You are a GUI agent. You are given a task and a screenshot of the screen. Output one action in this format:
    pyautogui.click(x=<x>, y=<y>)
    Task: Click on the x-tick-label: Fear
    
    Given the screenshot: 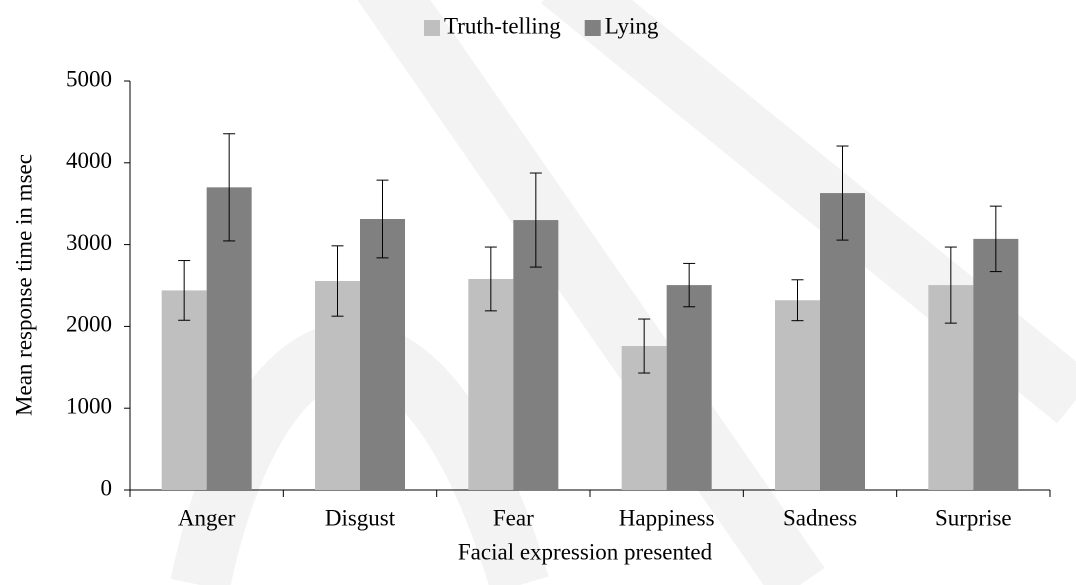 What is the action you would take?
    pyautogui.click(x=513, y=517)
    